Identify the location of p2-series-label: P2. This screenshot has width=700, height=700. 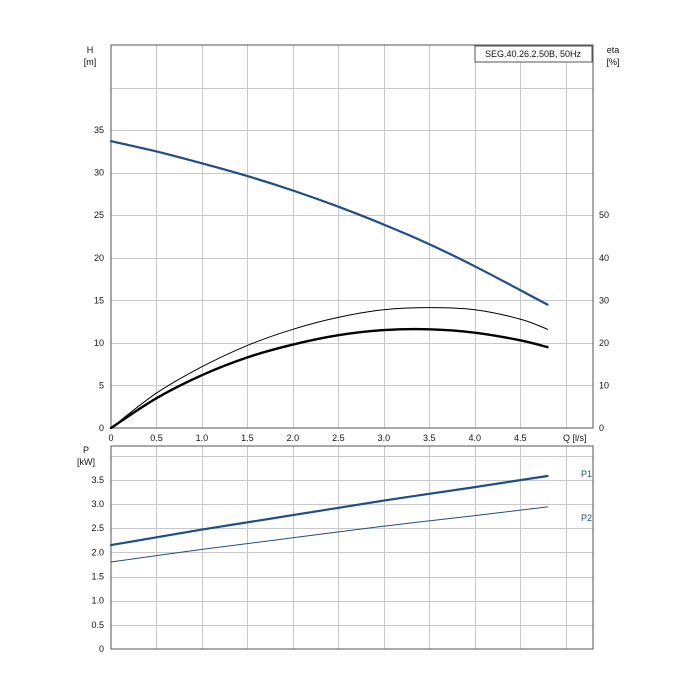
(586, 518).